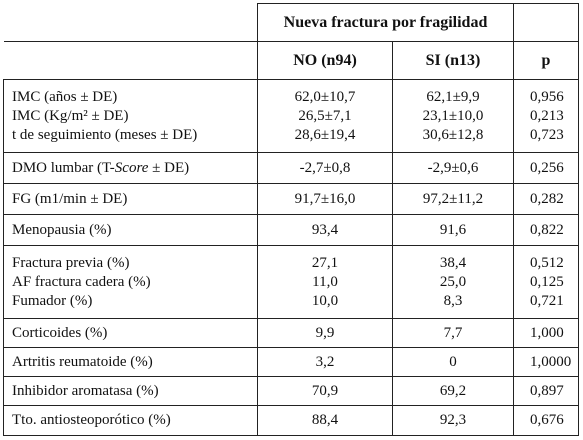 This screenshot has height=440, width=583. Describe the element at coordinates (325, 60) in the screenshot. I see `column-header-no: NO (n94)` at that location.